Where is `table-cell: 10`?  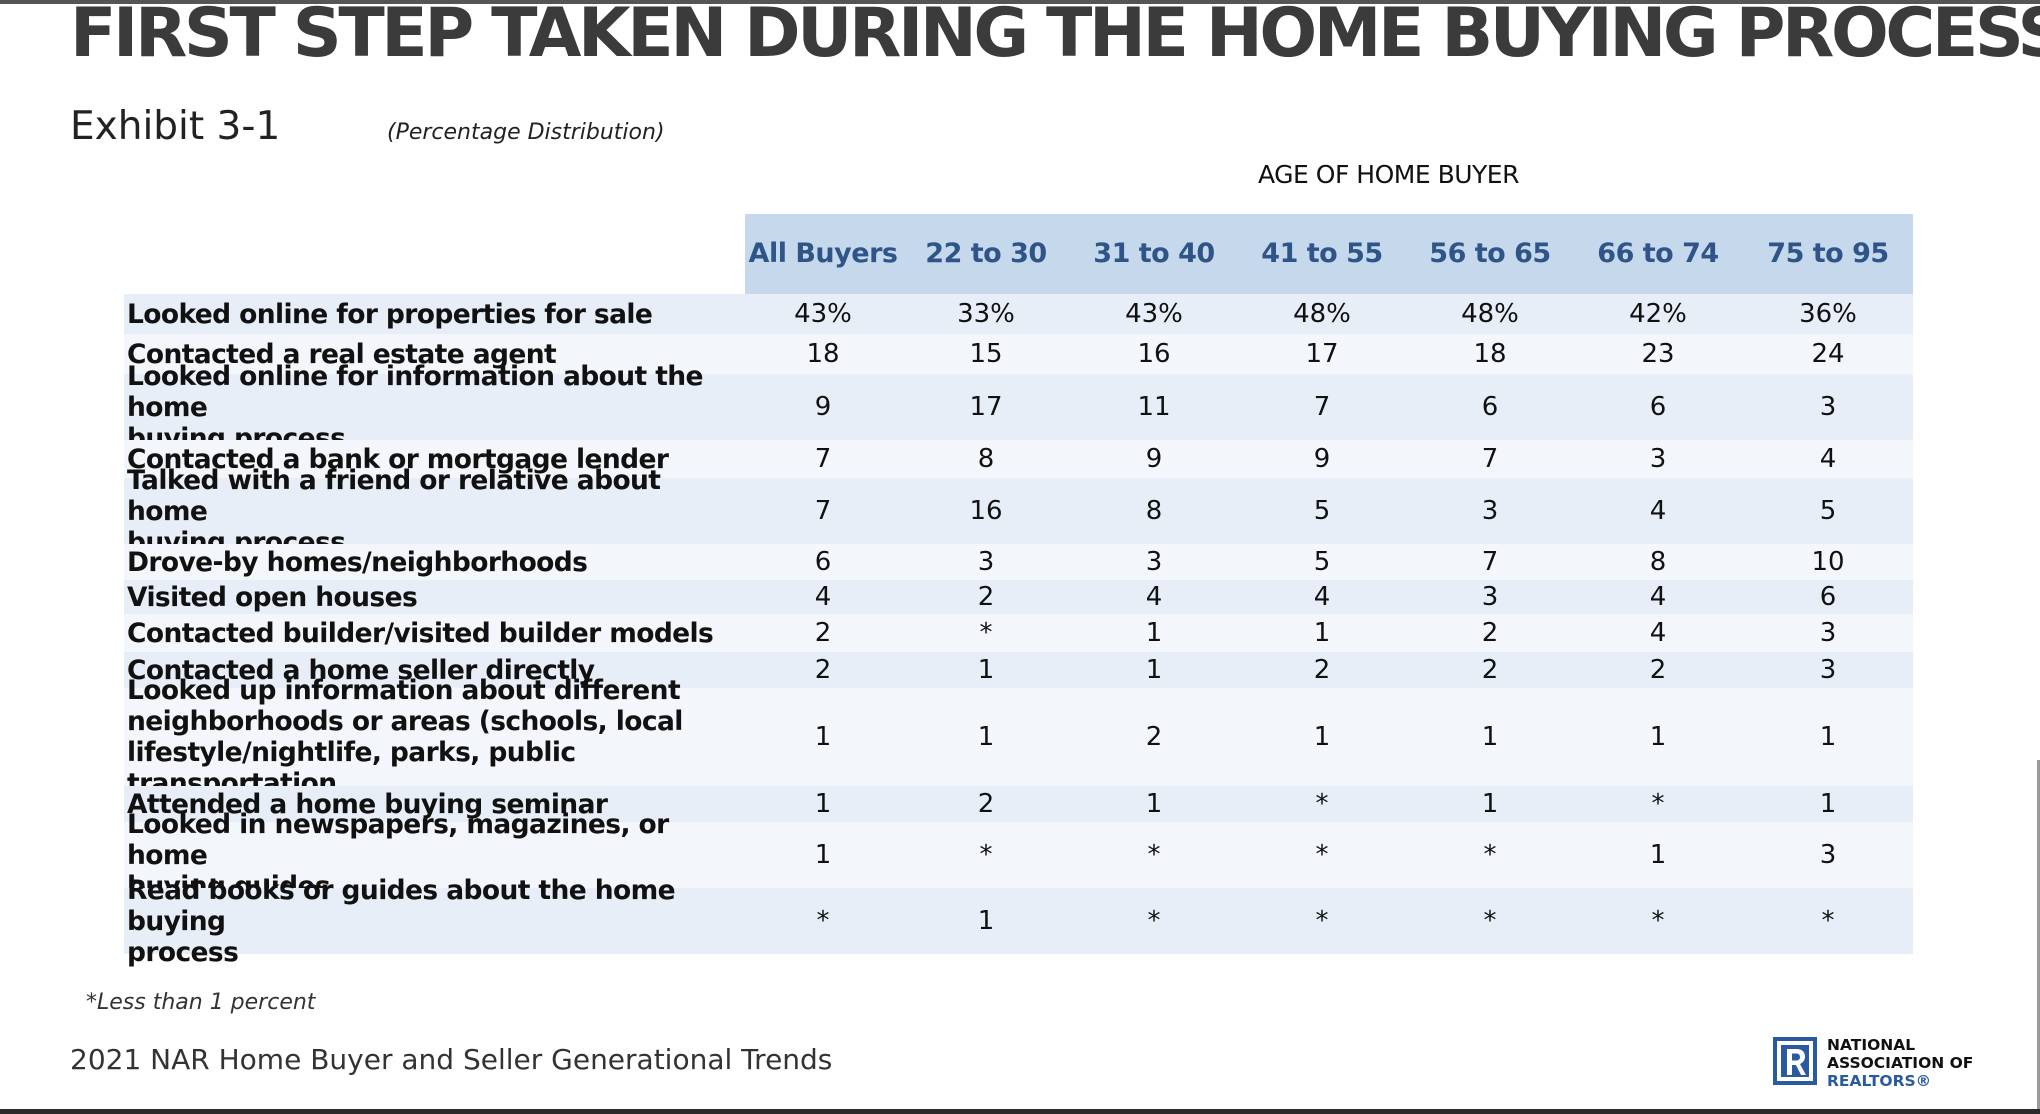
table-cell: 10 is located at coordinates (1828, 562).